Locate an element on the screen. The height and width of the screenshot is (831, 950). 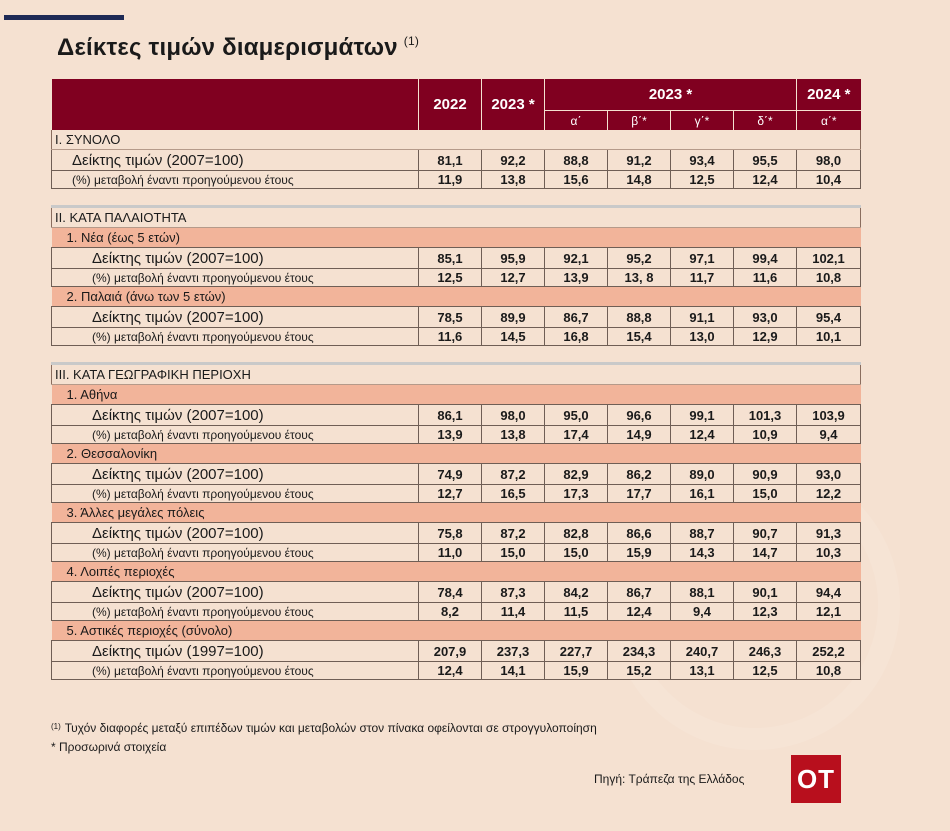
value-cell: 95,9 is located at coordinates (513, 258).